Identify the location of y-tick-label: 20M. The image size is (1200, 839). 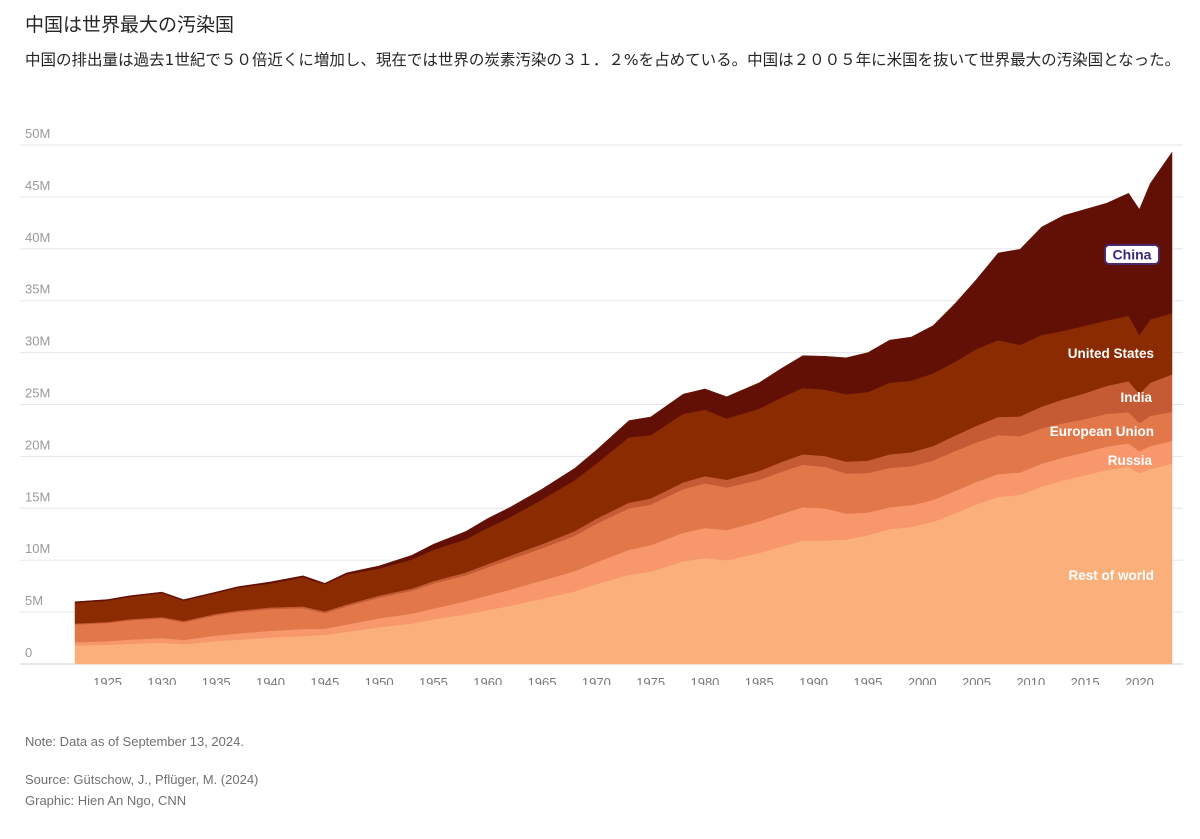
(37, 444).